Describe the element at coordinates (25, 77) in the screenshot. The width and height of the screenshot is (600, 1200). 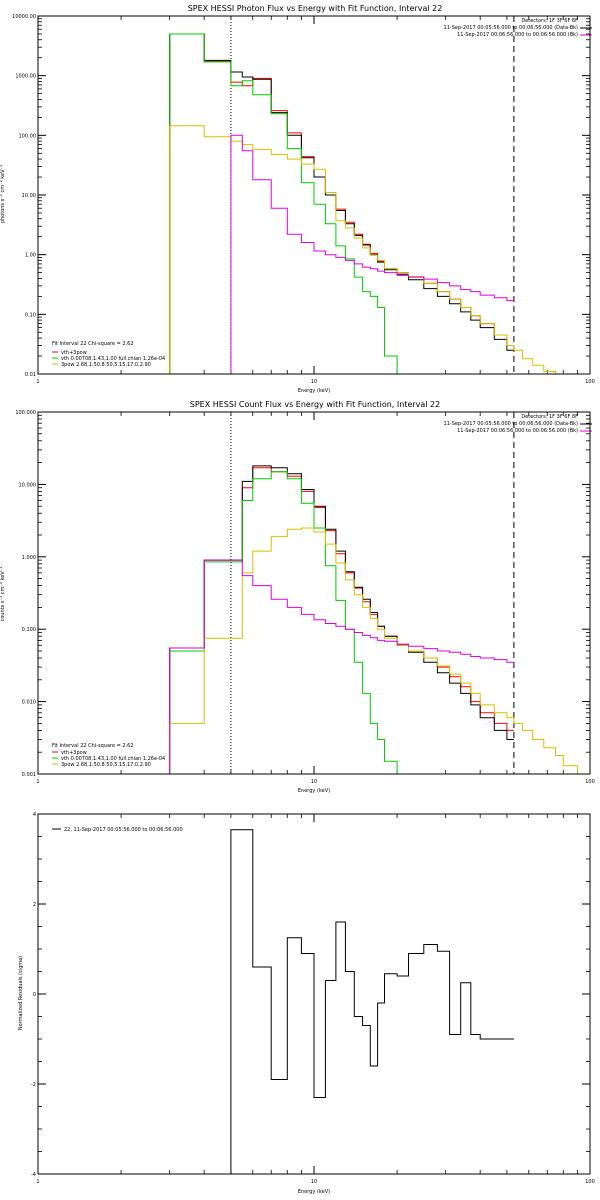
I see `y-tick-label: 1000.00` at that location.